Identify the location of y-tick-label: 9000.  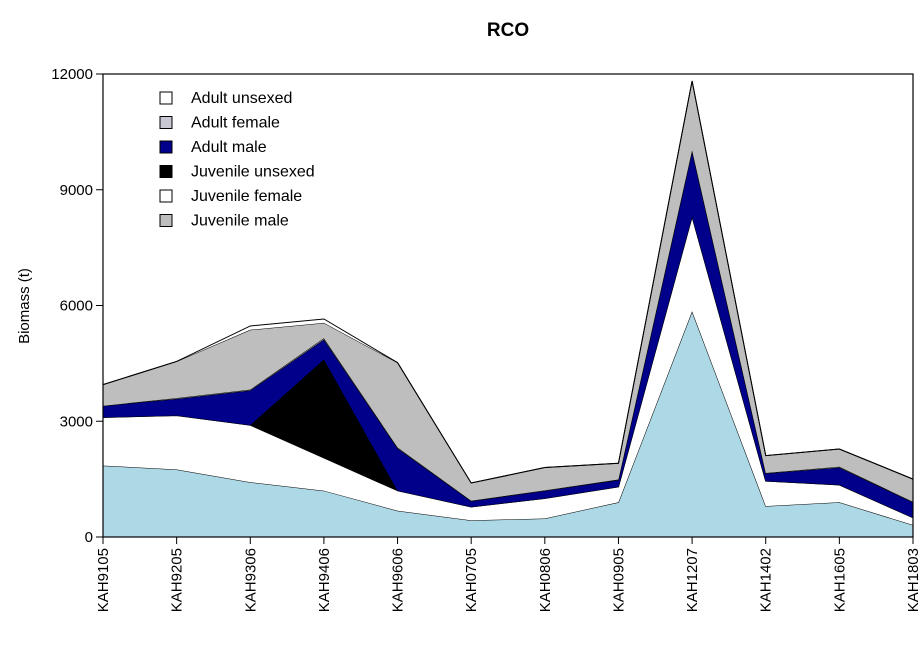
(76, 190).